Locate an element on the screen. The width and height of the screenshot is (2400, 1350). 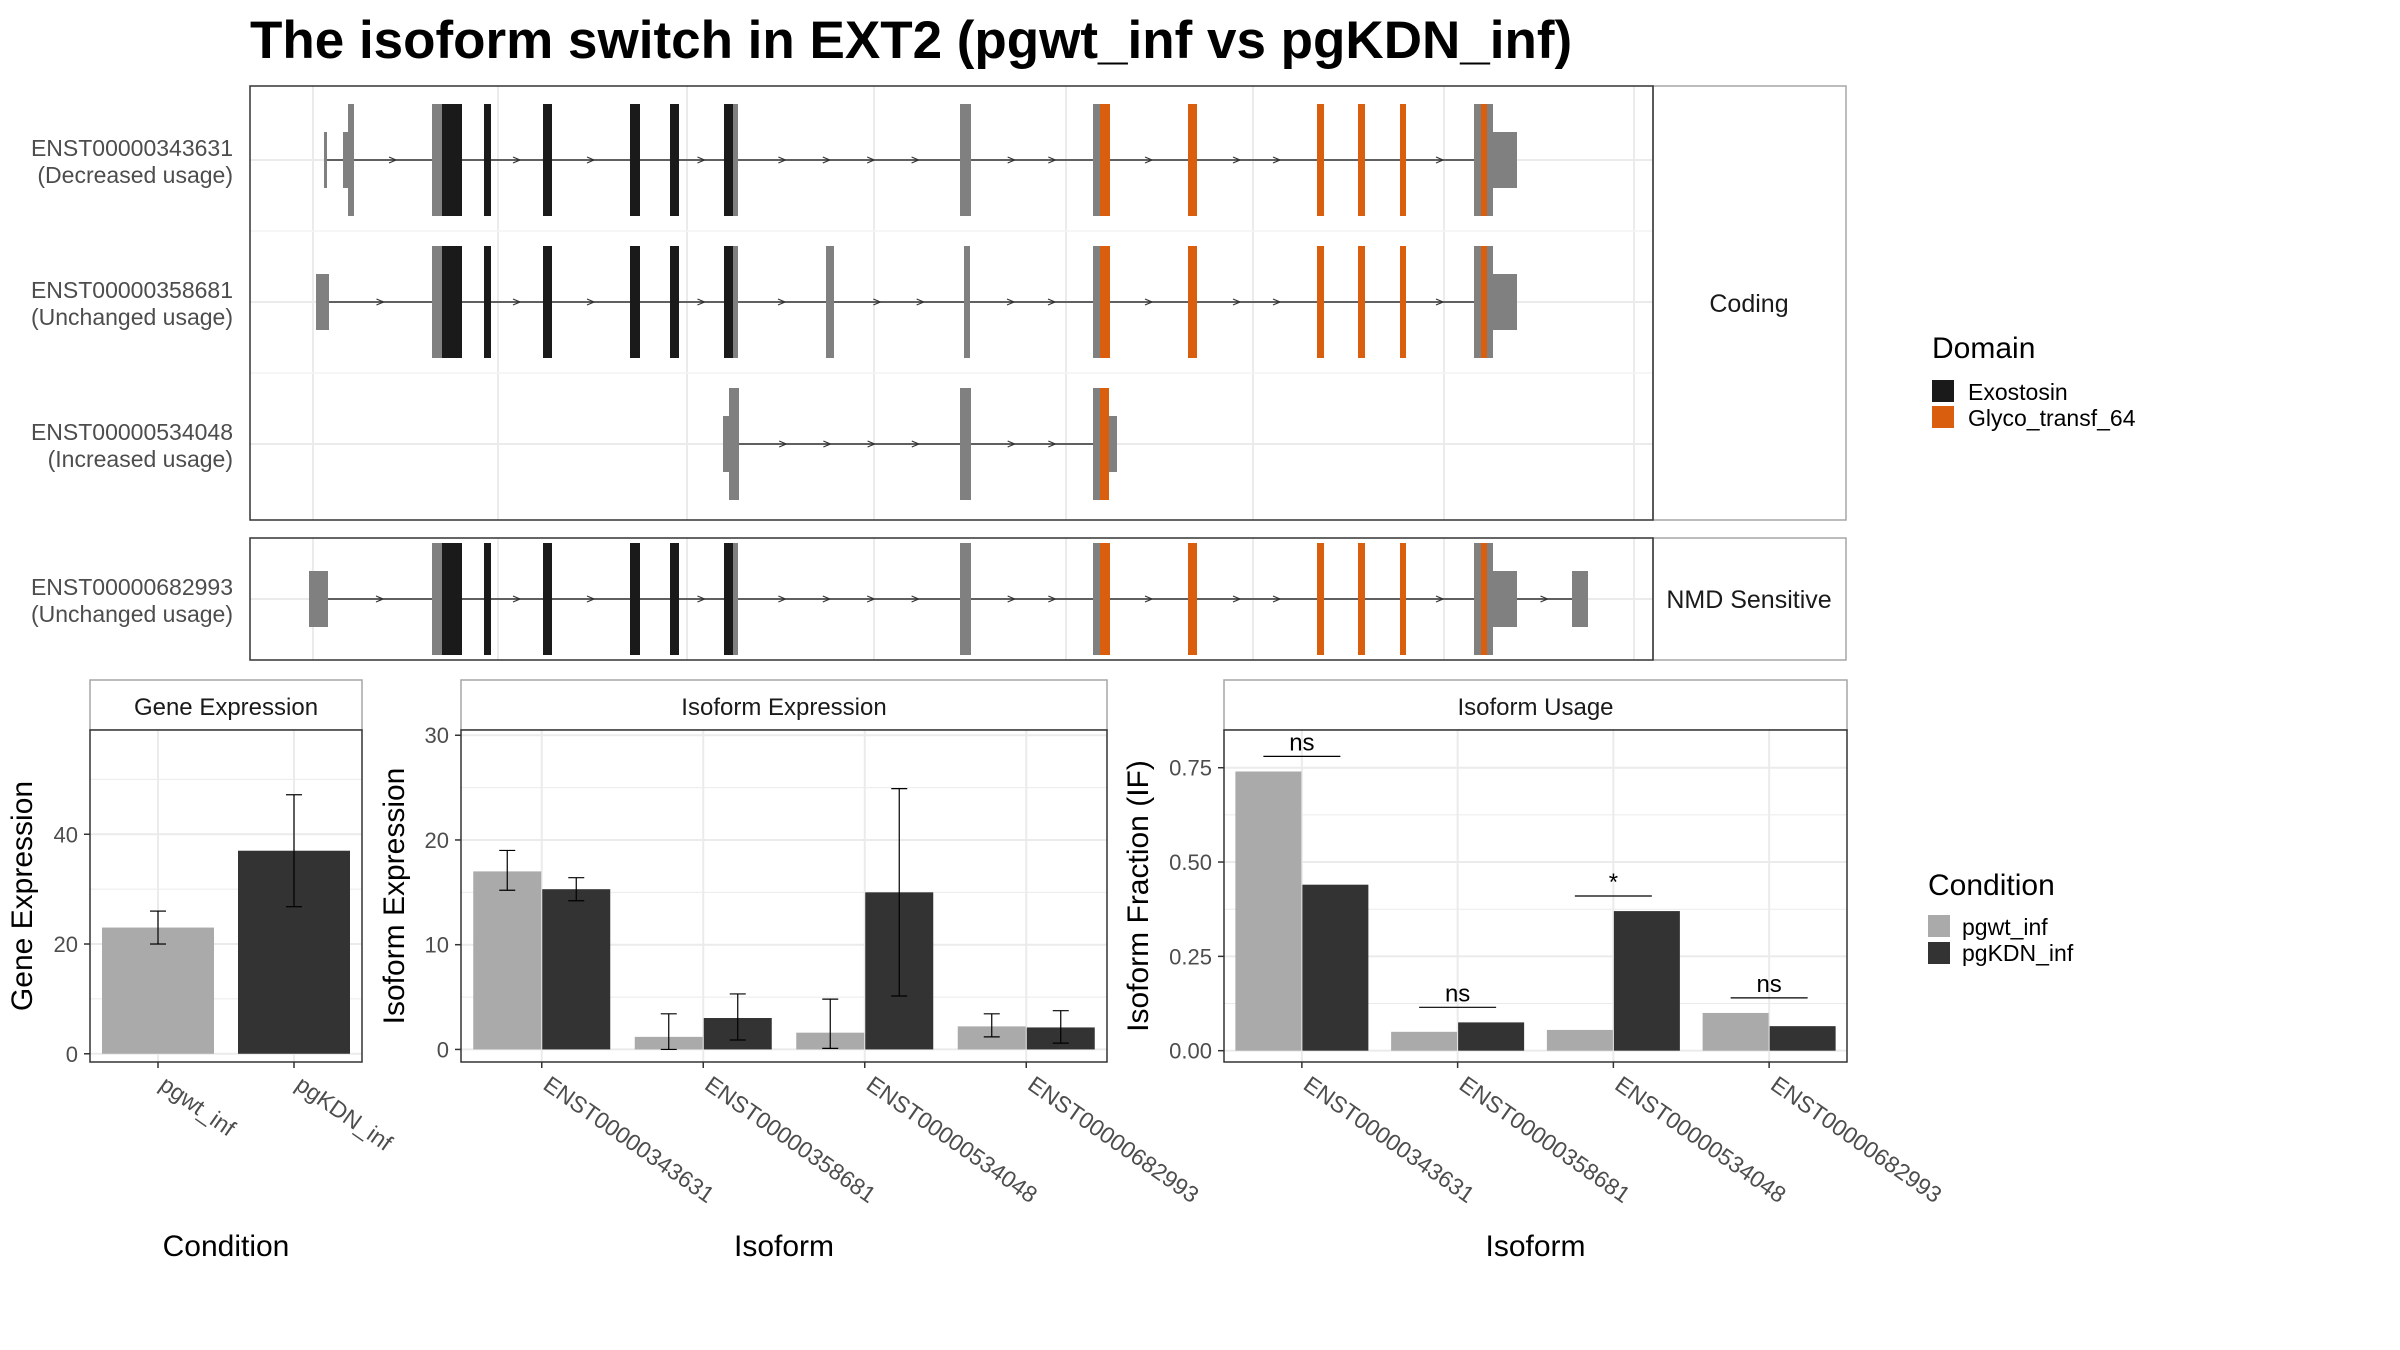
y-tick-label: 0.50 is located at coordinates (1190, 862).